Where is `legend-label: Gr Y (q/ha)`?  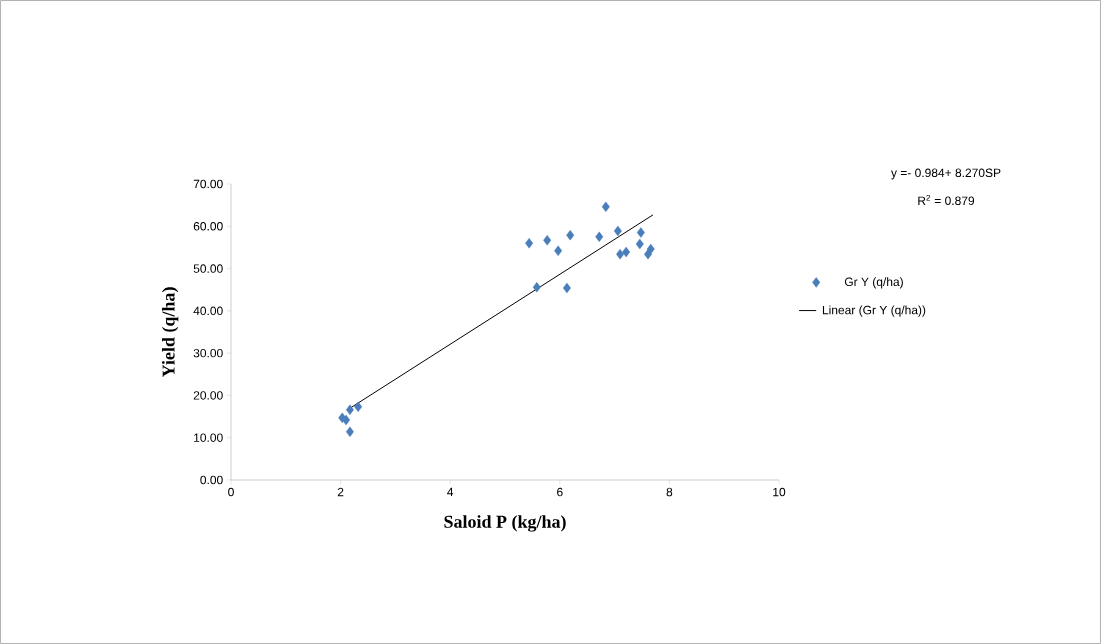
legend-label: Gr Y (q/ha) is located at coordinates (873, 283).